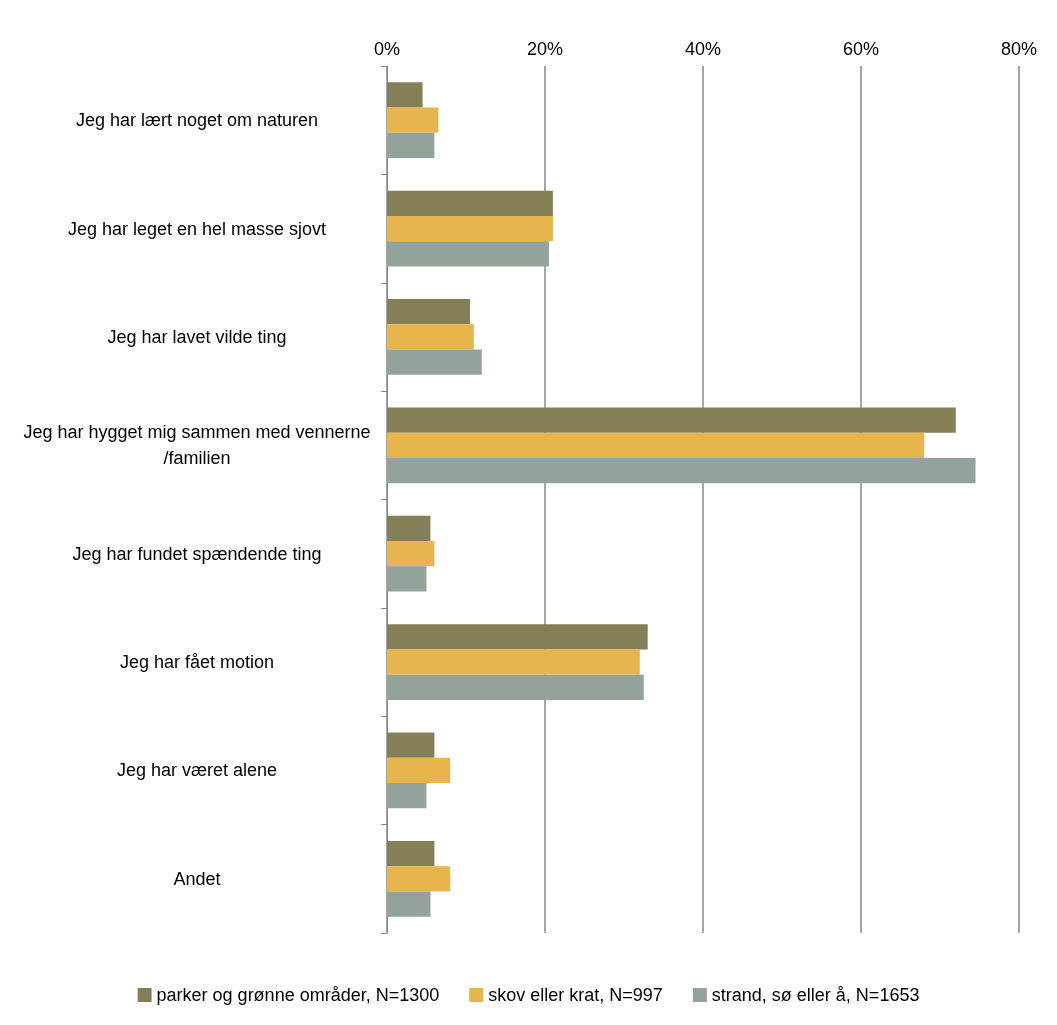 This screenshot has height=1025, width=1057. I want to click on y-tick-label: Jeg har leget en hel masse sjovt, so click(197, 228).